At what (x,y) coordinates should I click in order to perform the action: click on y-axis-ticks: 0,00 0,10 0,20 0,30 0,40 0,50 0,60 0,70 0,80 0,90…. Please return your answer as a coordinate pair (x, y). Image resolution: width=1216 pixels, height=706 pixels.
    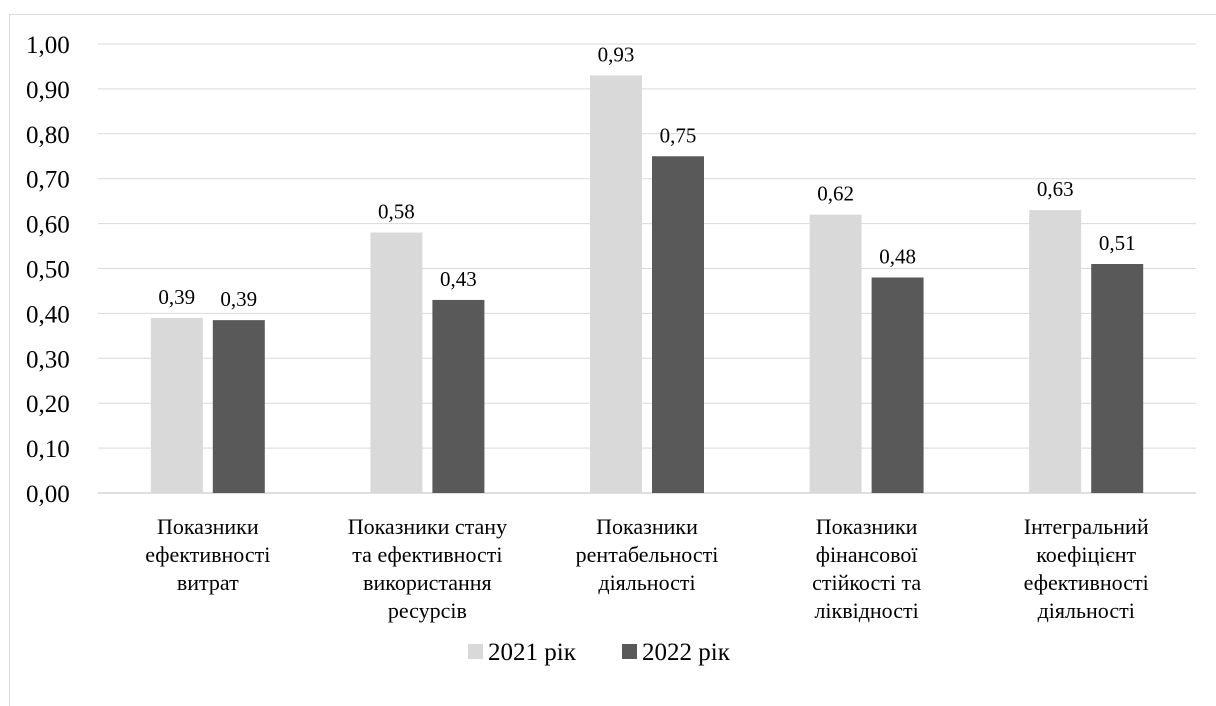
    Looking at the image, I should click on (48, 270).